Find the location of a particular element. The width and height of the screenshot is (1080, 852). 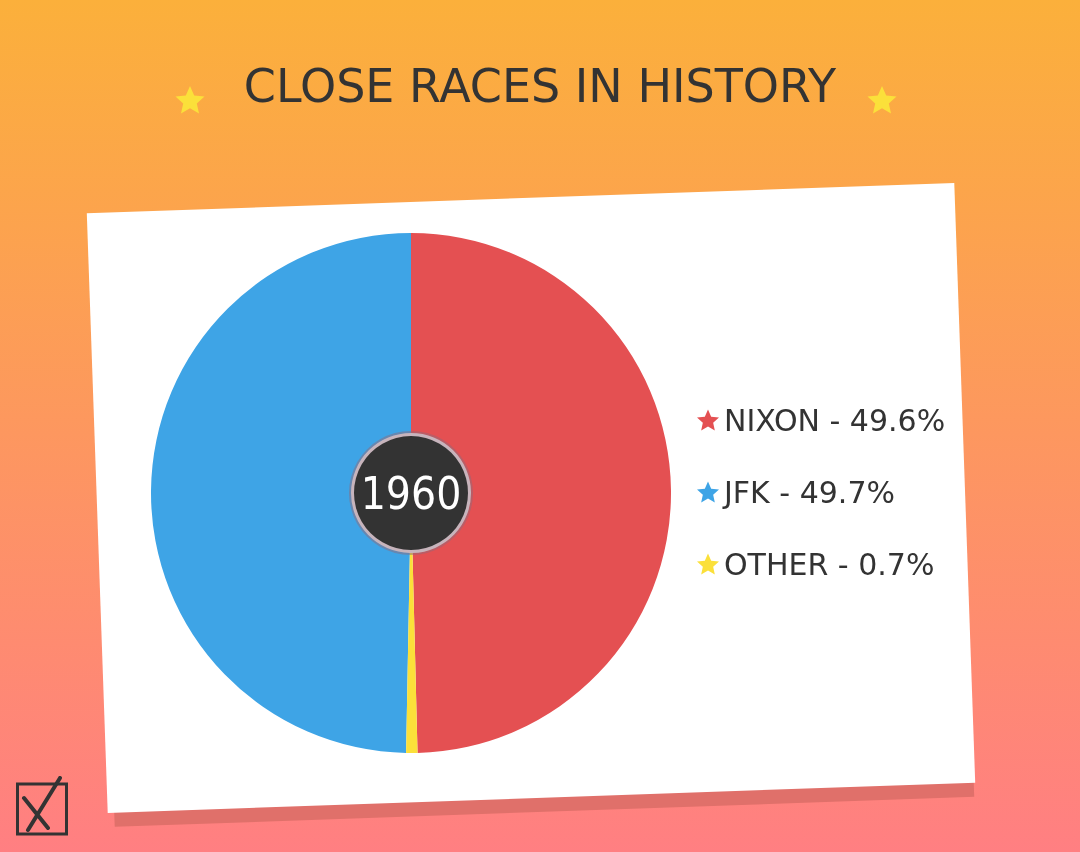

chart-title: CLOSE RACES IN HISTORY is located at coordinates (540, 86).